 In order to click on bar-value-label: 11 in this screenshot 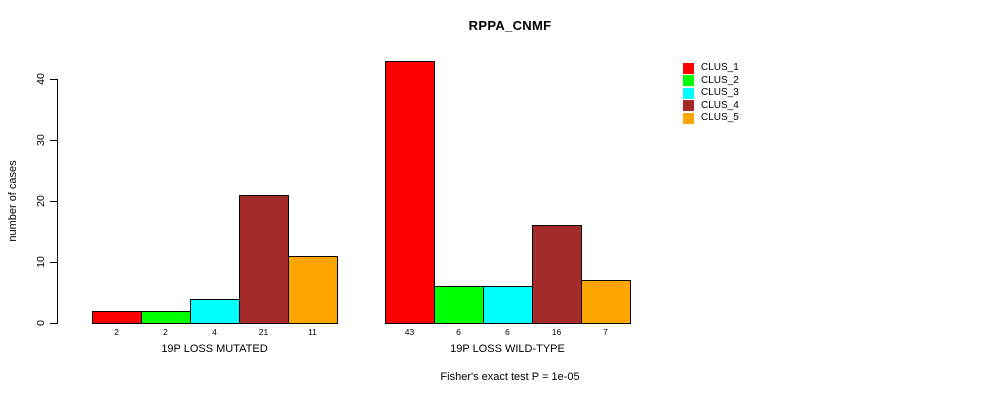, I will do `click(312, 332)`.